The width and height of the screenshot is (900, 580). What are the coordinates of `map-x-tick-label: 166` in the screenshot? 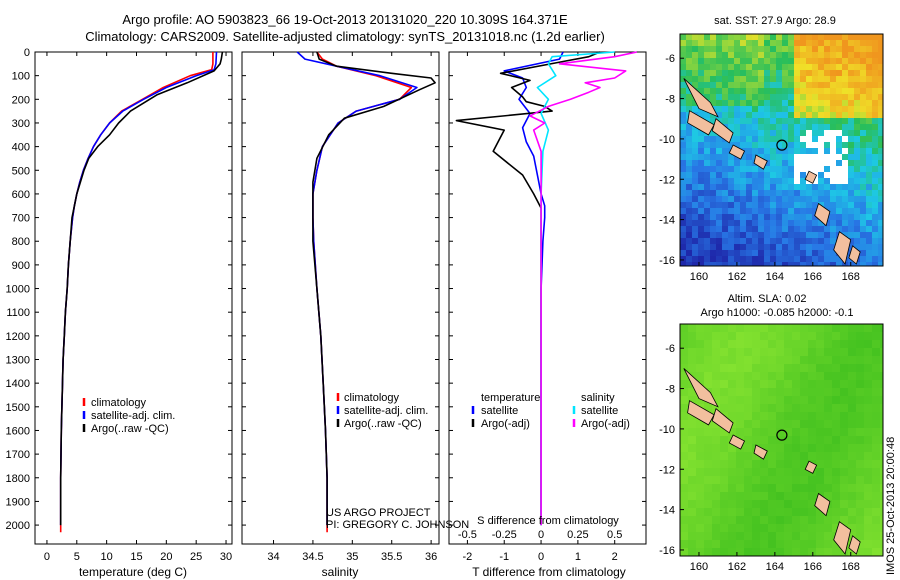 It's located at (813, 567).